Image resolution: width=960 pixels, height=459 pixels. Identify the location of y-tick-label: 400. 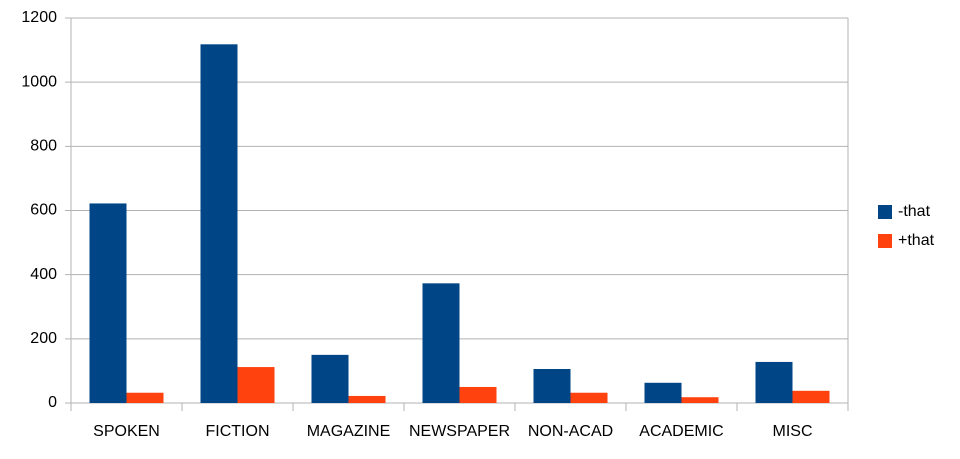
(43, 274).